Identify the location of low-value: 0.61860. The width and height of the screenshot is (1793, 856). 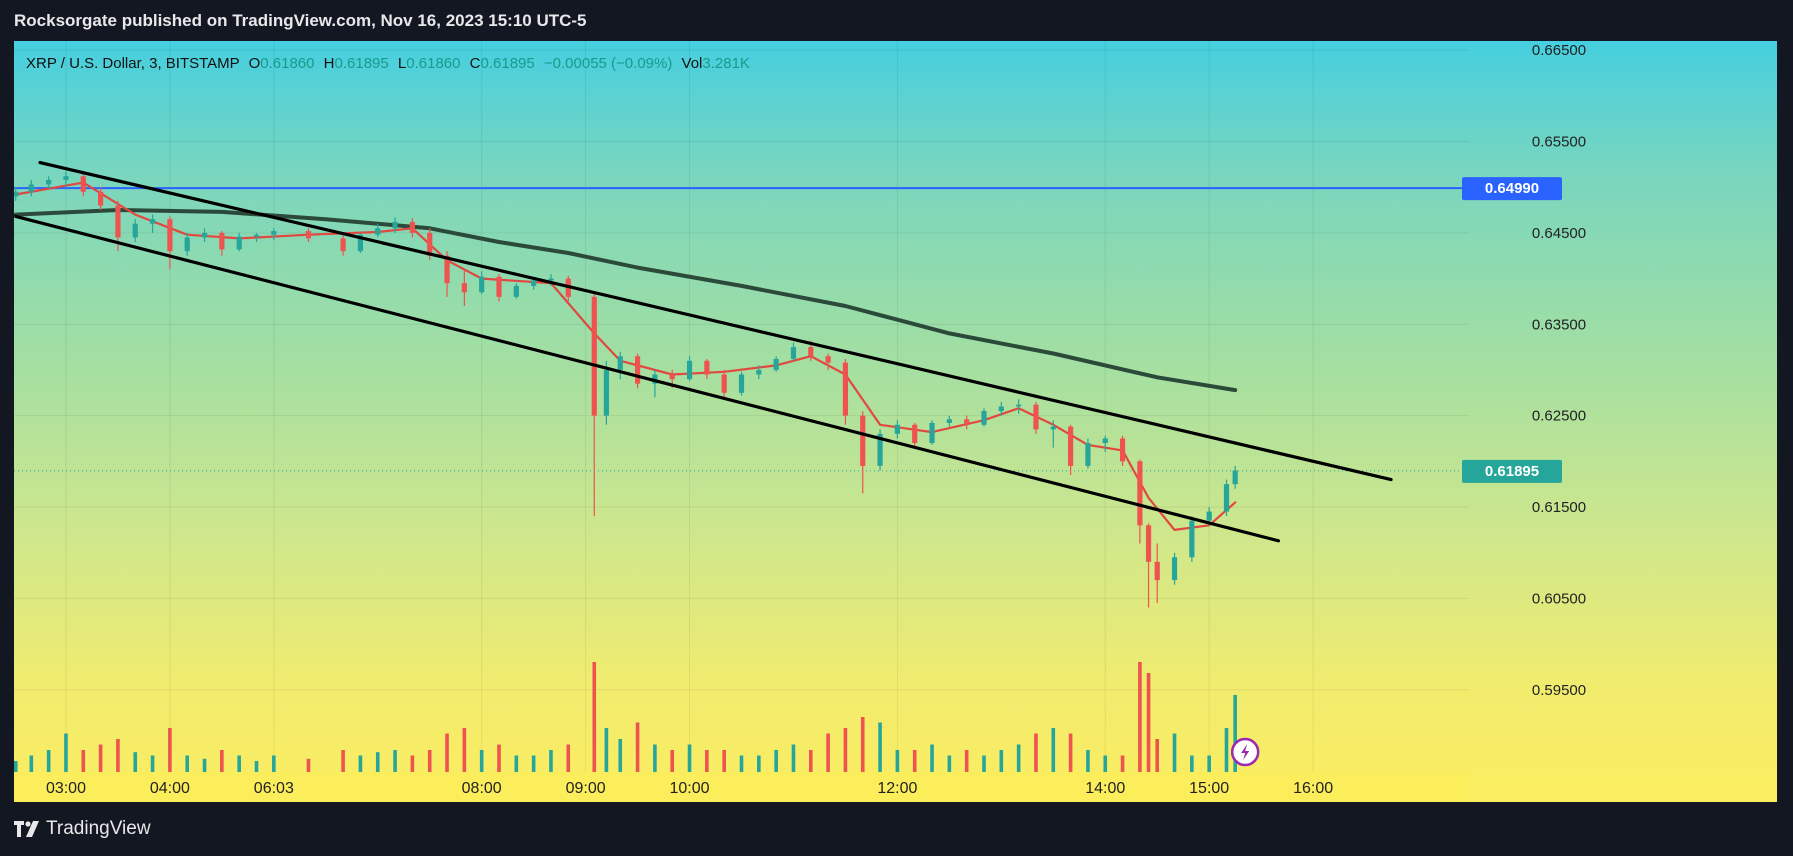
(433, 63).